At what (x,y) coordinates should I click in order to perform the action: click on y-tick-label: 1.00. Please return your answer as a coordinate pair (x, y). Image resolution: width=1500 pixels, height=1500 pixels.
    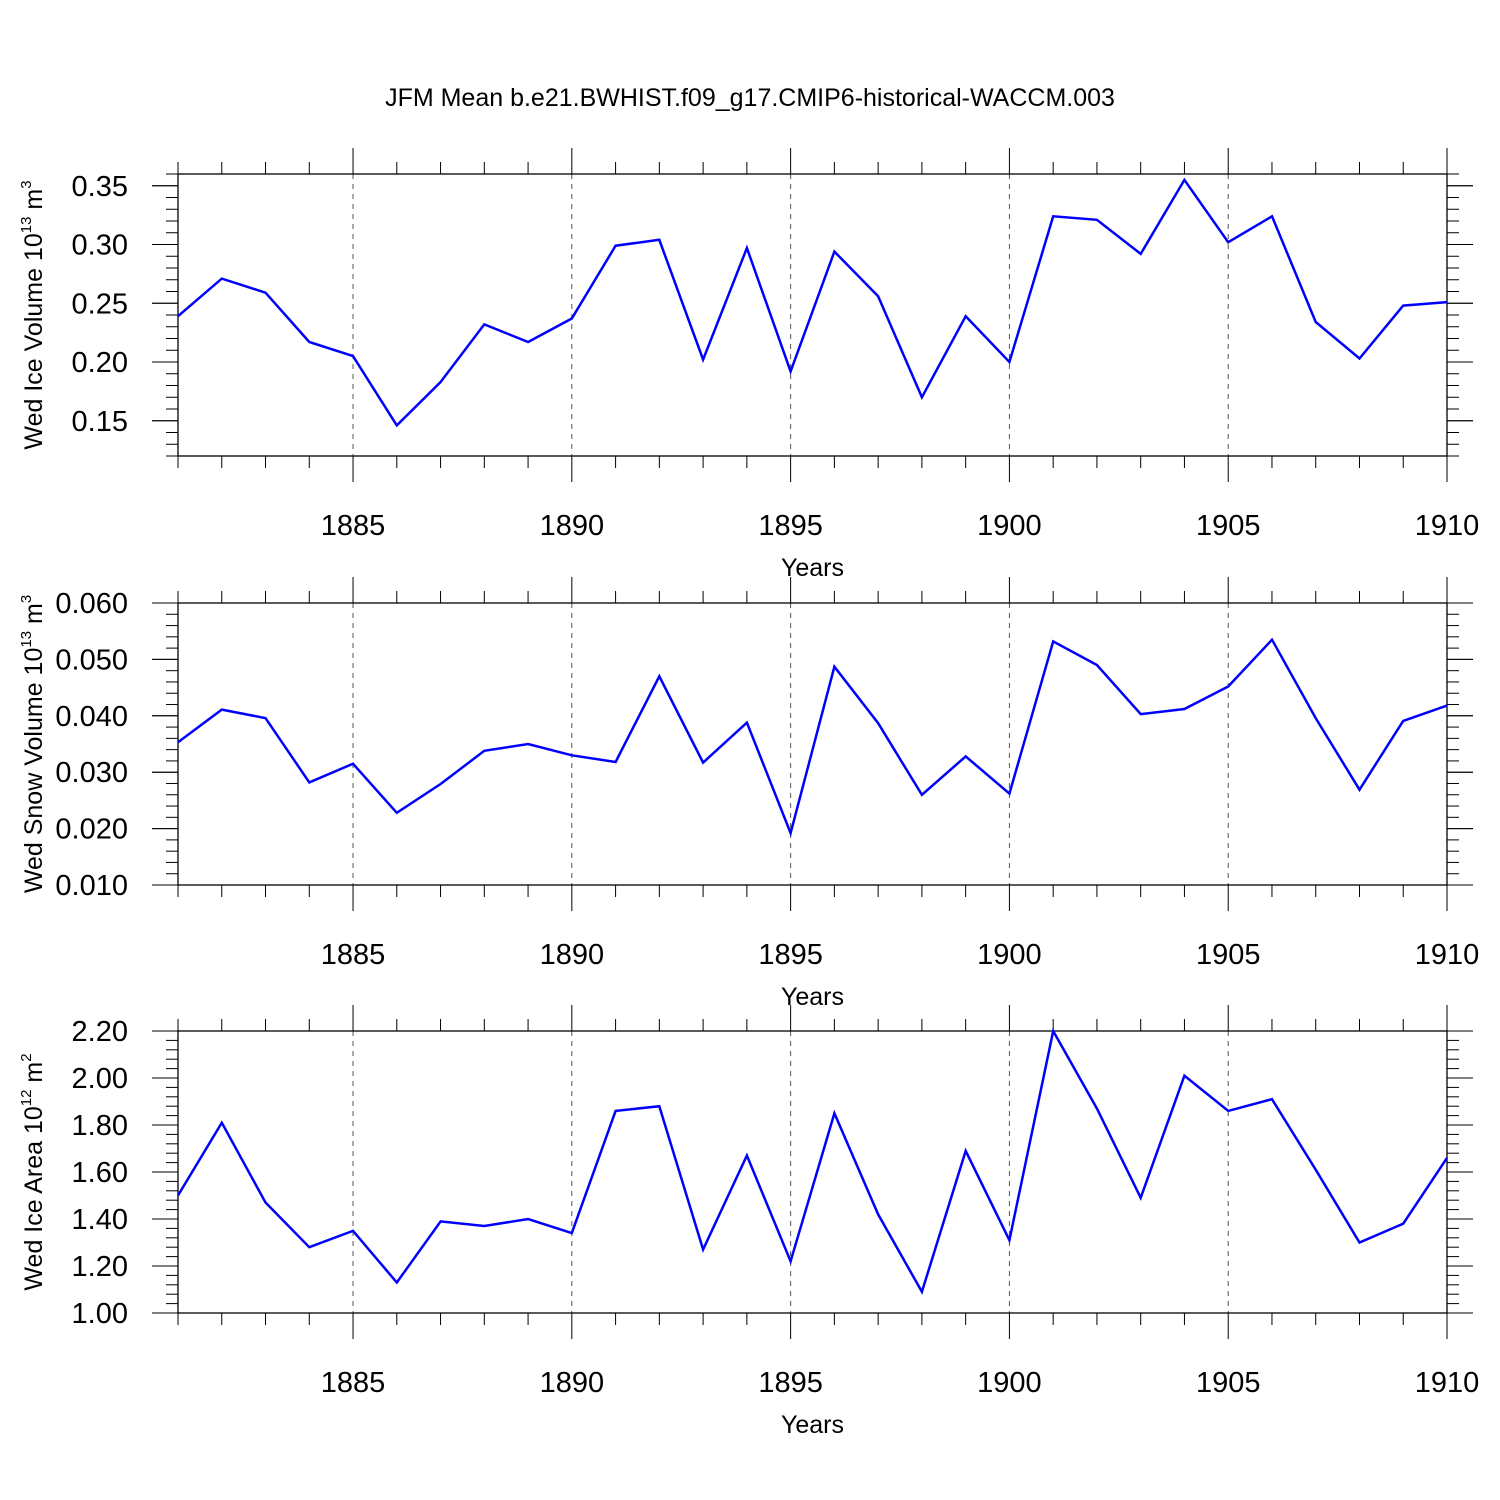
    Looking at the image, I should click on (100, 1314).